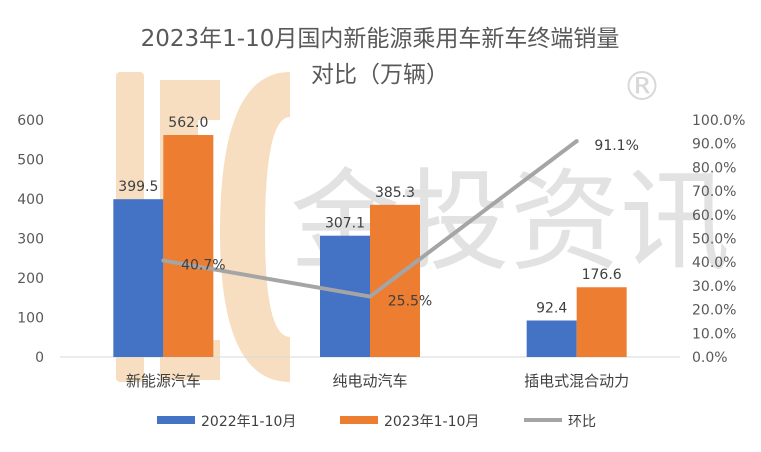 This screenshot has width=761, height=452. Describe the element at coordinates (714, 334) in the screenshot. I see `right-axis-tick: 10.0%` at that location.